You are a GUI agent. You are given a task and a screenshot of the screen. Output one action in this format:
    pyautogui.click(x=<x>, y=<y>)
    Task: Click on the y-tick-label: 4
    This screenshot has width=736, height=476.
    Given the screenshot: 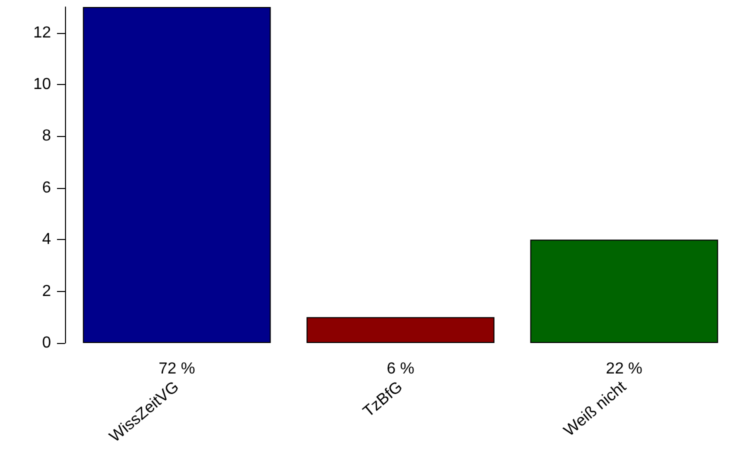 What is the action you would take?
    pyautogui.click(x=47, y=239)
    